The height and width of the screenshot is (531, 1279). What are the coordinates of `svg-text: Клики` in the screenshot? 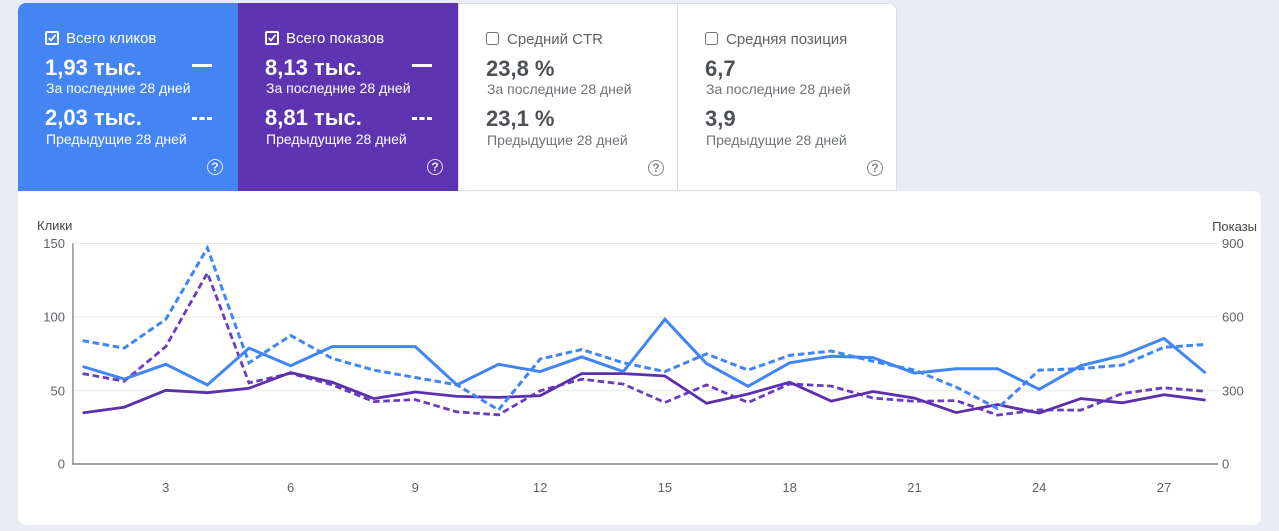 It's located at (54, 225).